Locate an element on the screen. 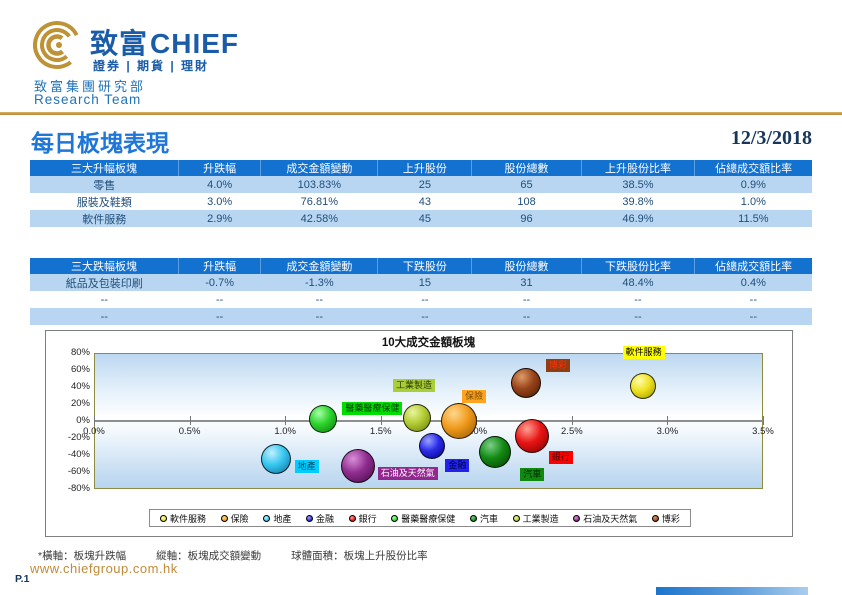  brand-logo-latin: CHIEF is located at coordinates (195, 43).